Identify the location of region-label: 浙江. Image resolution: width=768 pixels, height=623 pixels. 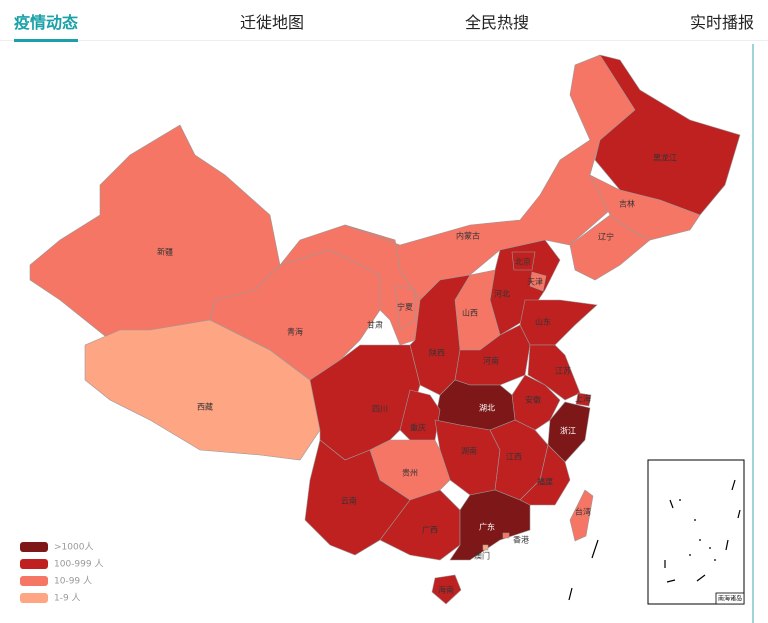
(568, 431).